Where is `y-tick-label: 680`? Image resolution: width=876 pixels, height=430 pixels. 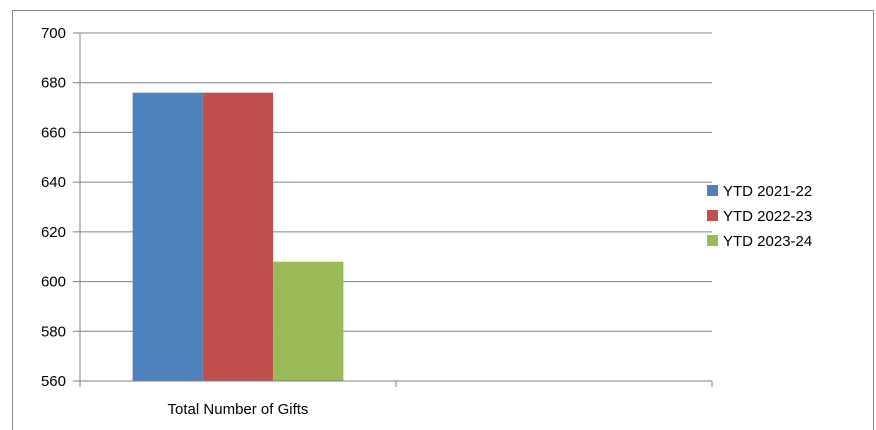
y-tick-label: 680 is located at coordinates (53, 83).